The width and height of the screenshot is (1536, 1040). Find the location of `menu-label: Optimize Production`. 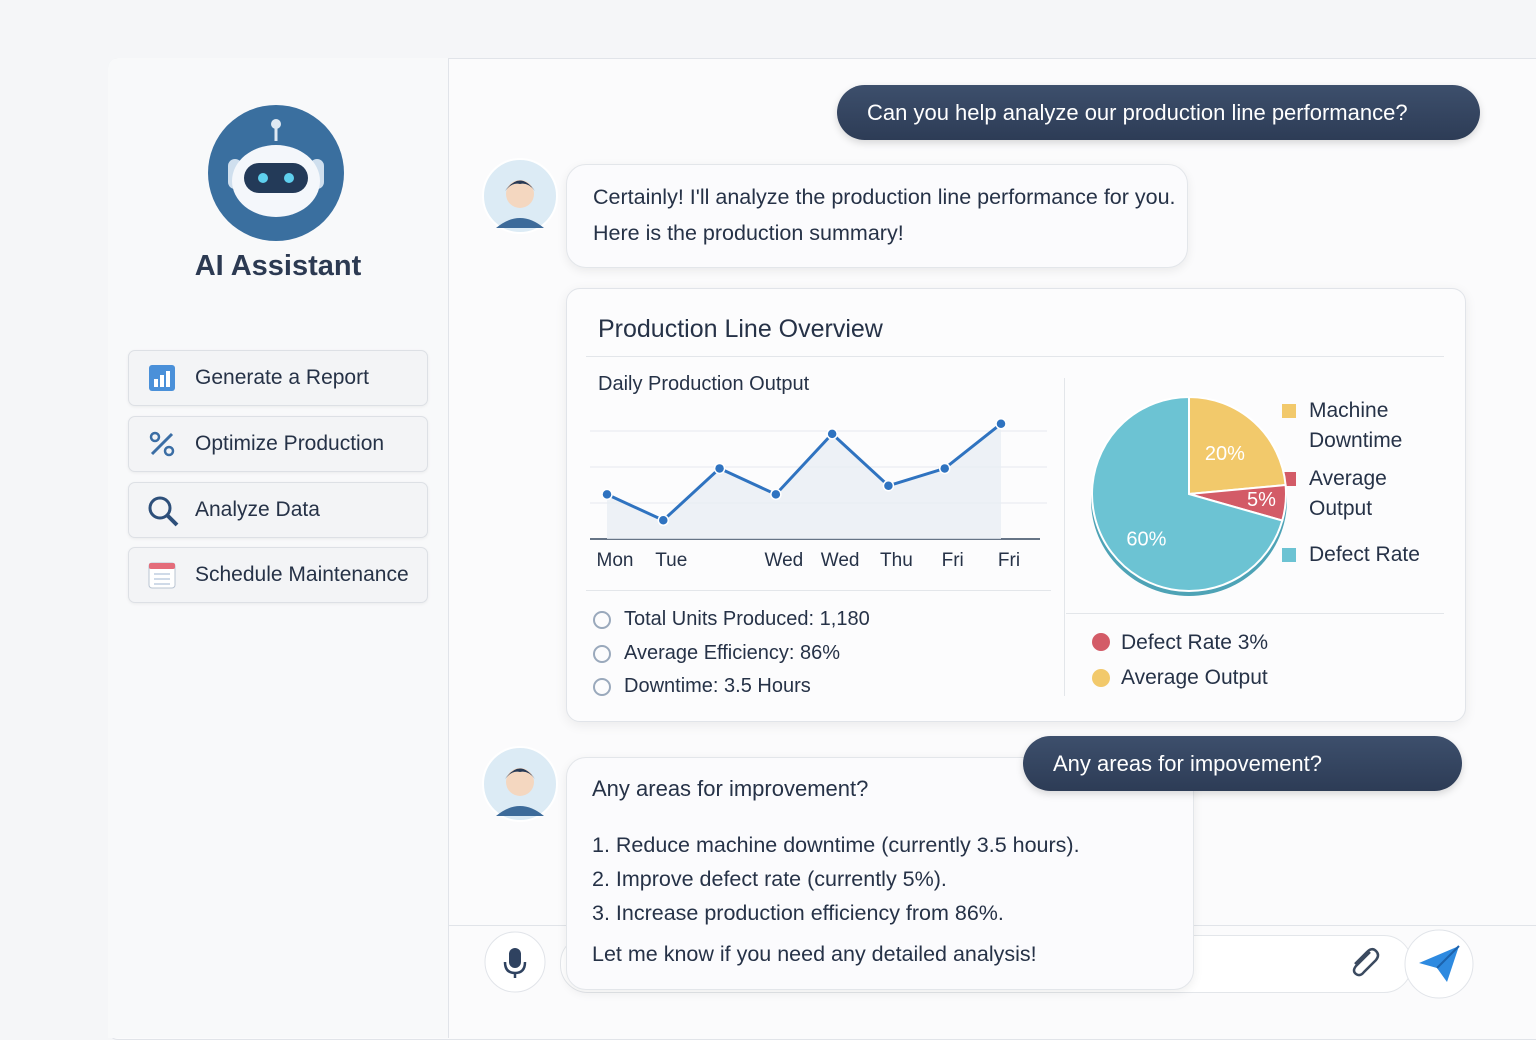

menu-label: Optimize Production is located at coordinates (290, 443).